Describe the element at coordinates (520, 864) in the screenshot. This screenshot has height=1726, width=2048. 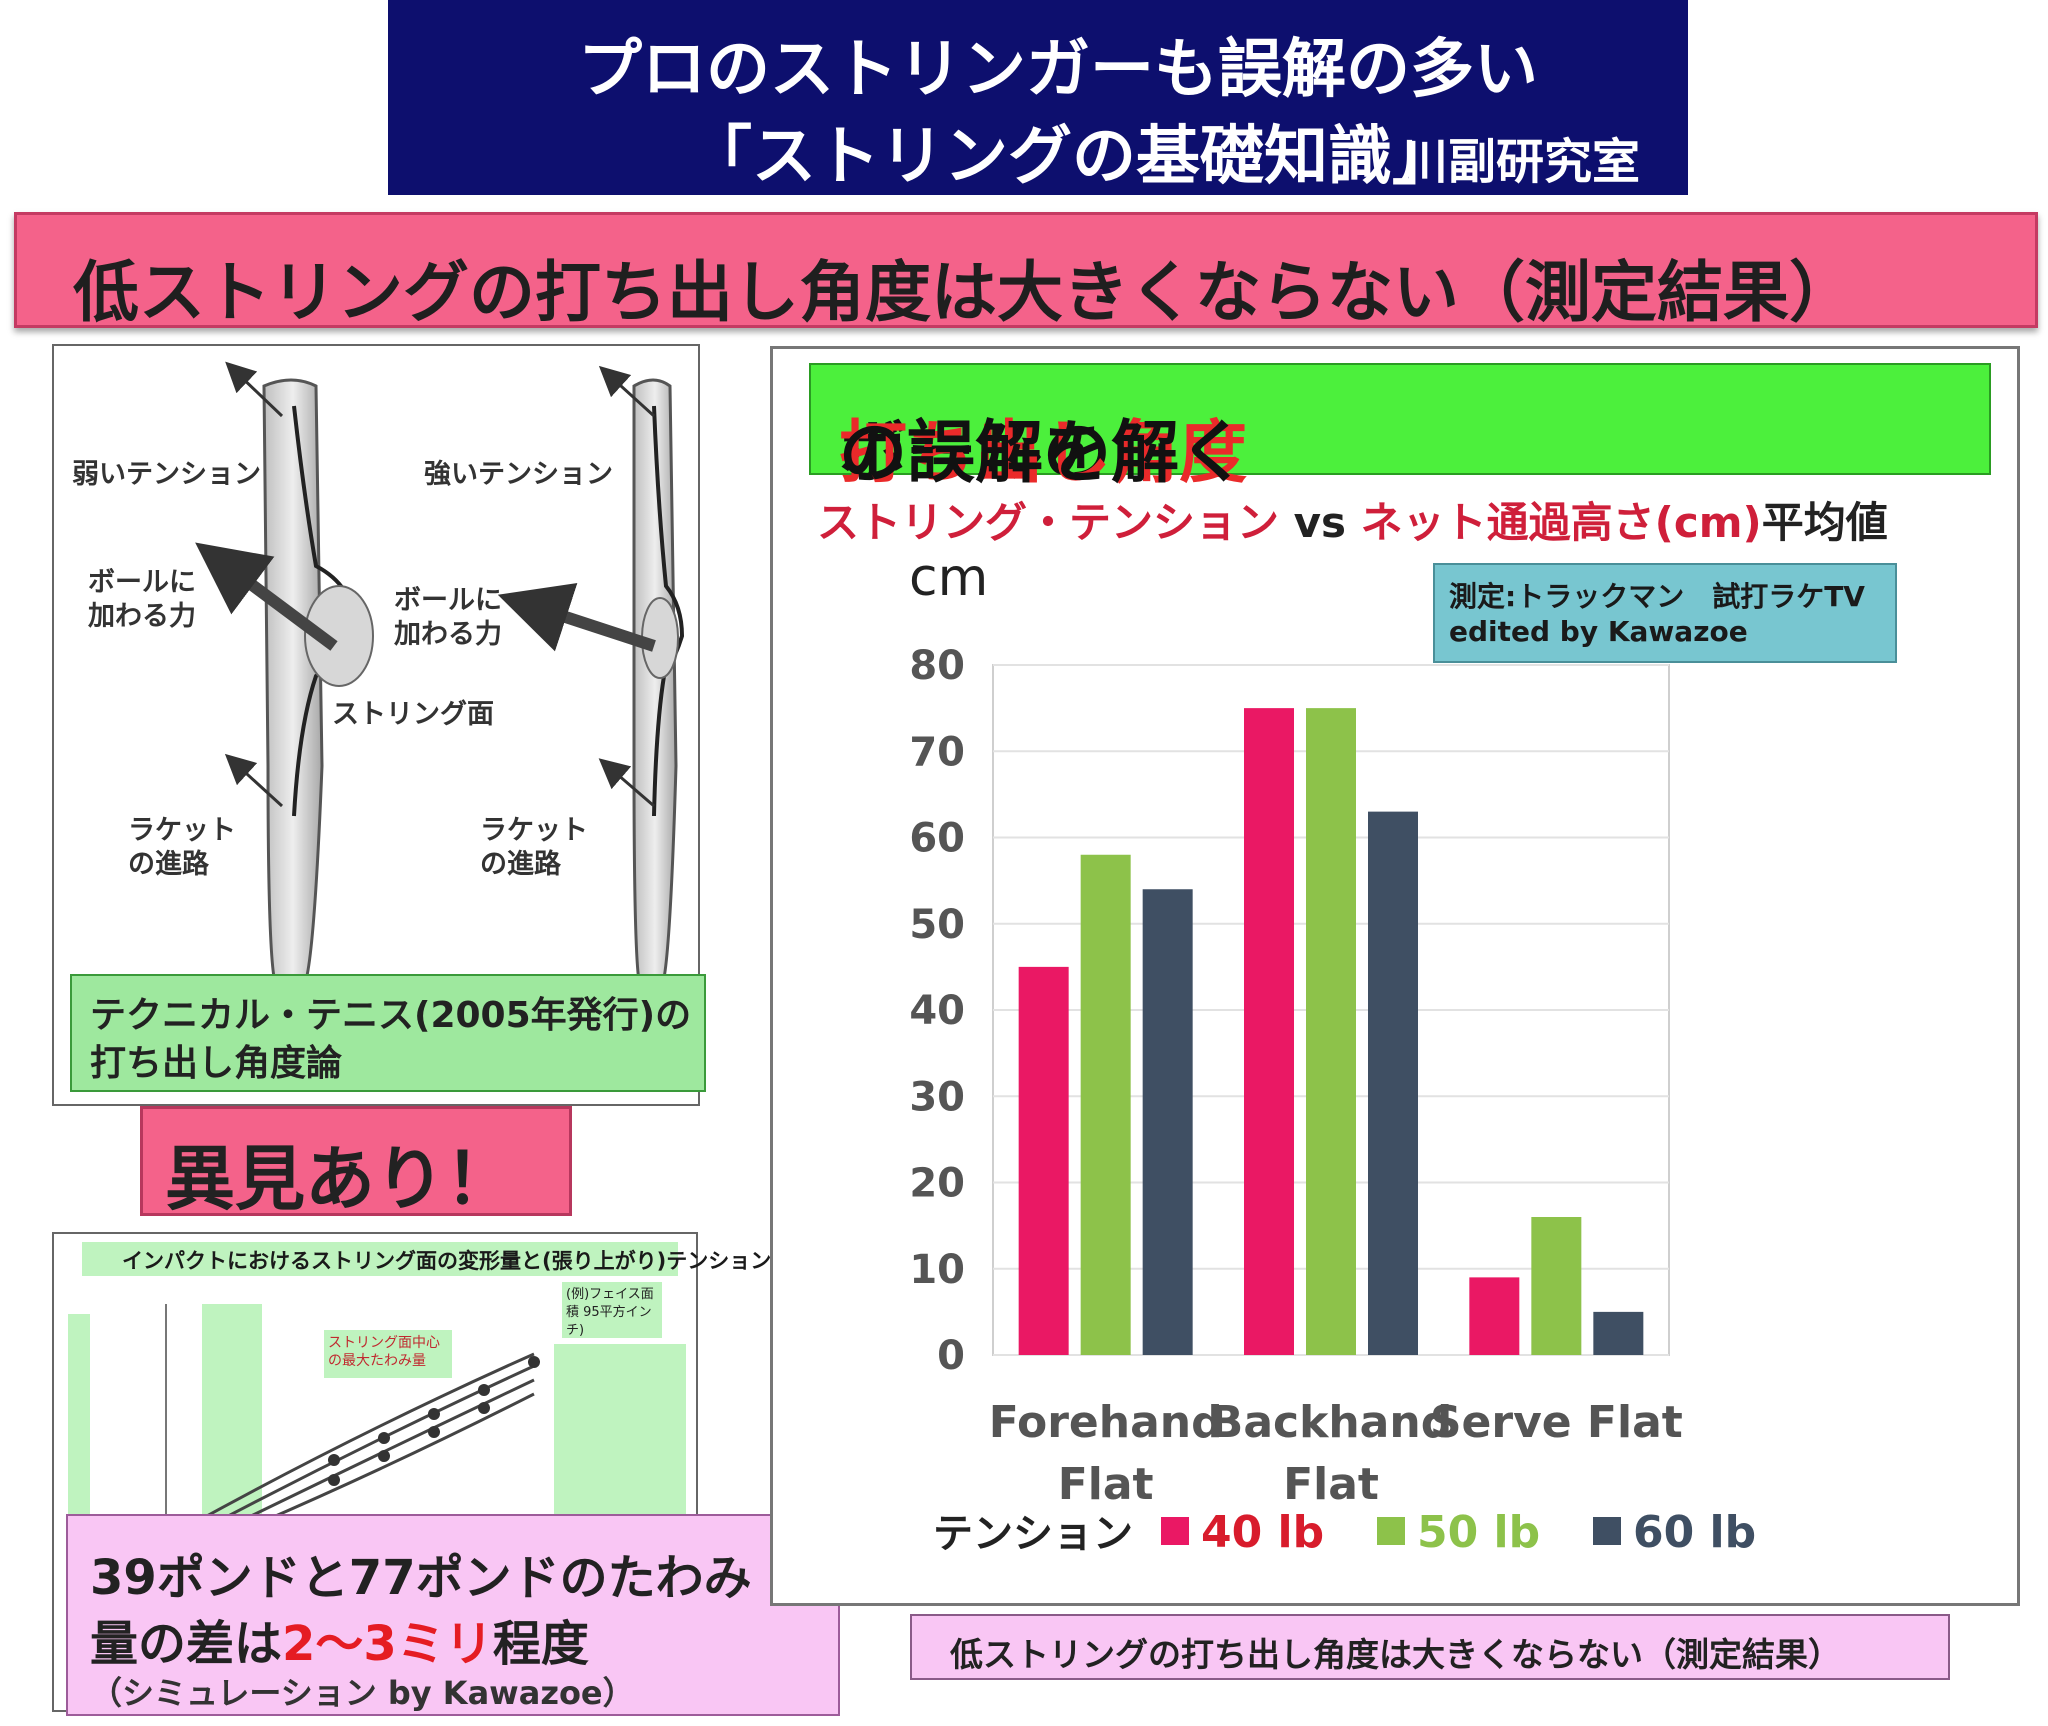
I see `label-racket-path-right-2: の進路` at that location.